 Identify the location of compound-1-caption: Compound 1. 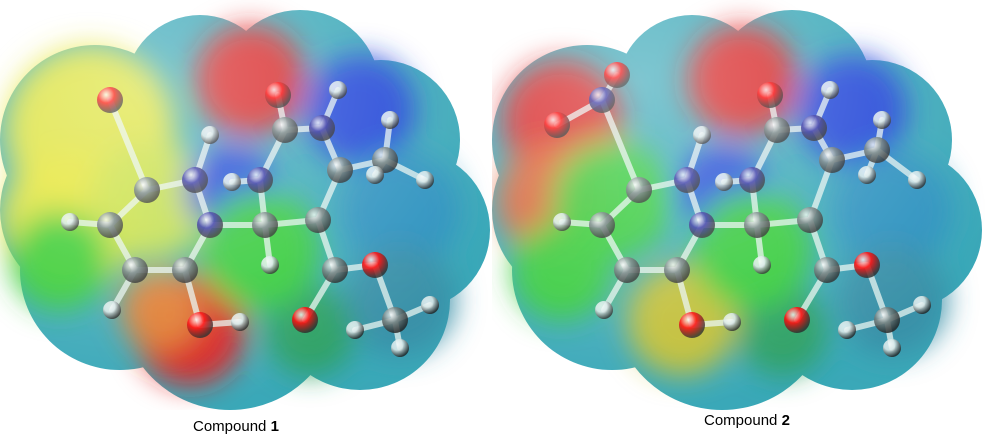
(236, 426).